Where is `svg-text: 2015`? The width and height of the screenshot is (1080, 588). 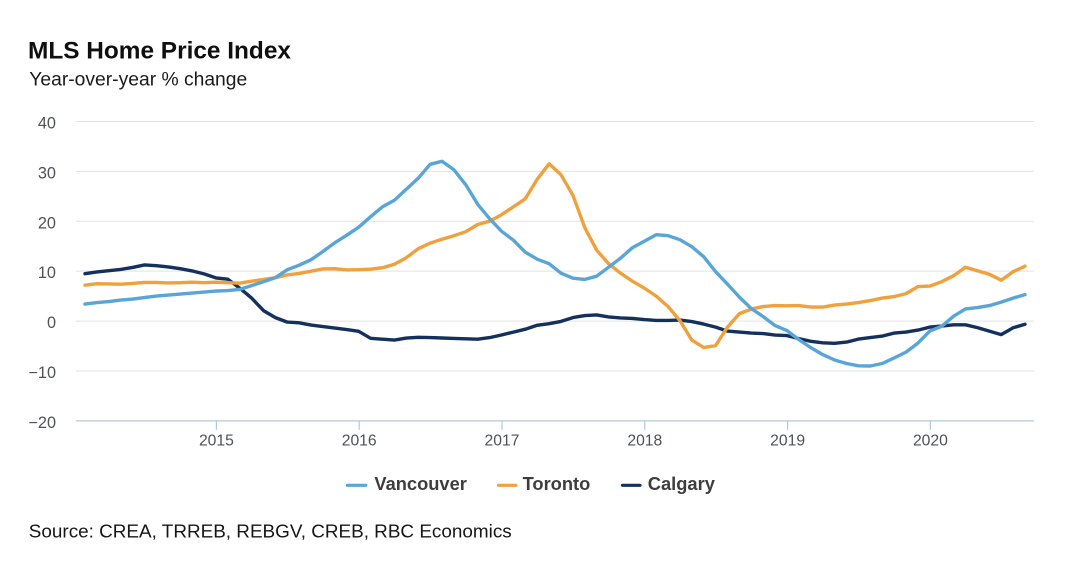
svg-text: 2015 is located at coordinates (216, 441).